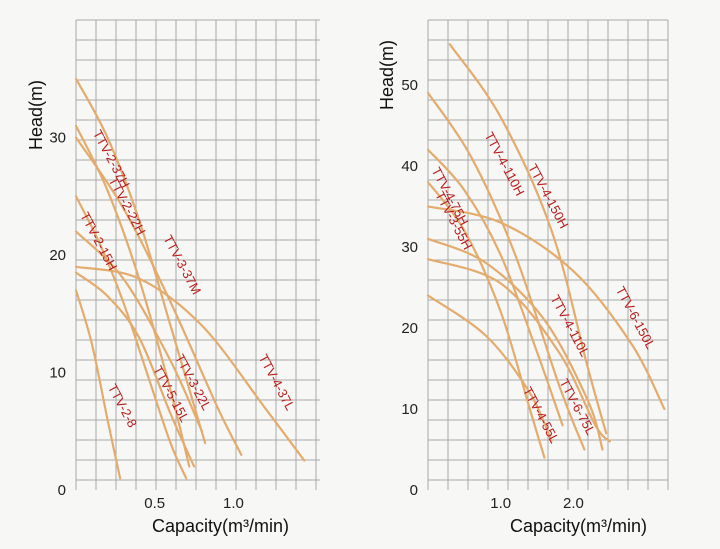 The height and width of the screenshot is (549, 720). Describe the element at coordinates (409, 409) in the screenshot. I see `right-ytick-label: 10` at that location.